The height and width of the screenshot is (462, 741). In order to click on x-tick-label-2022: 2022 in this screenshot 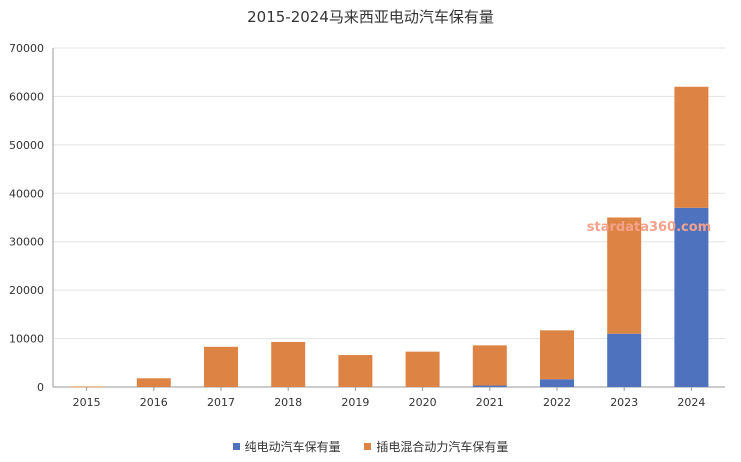, I will do `click(557, 402)`.